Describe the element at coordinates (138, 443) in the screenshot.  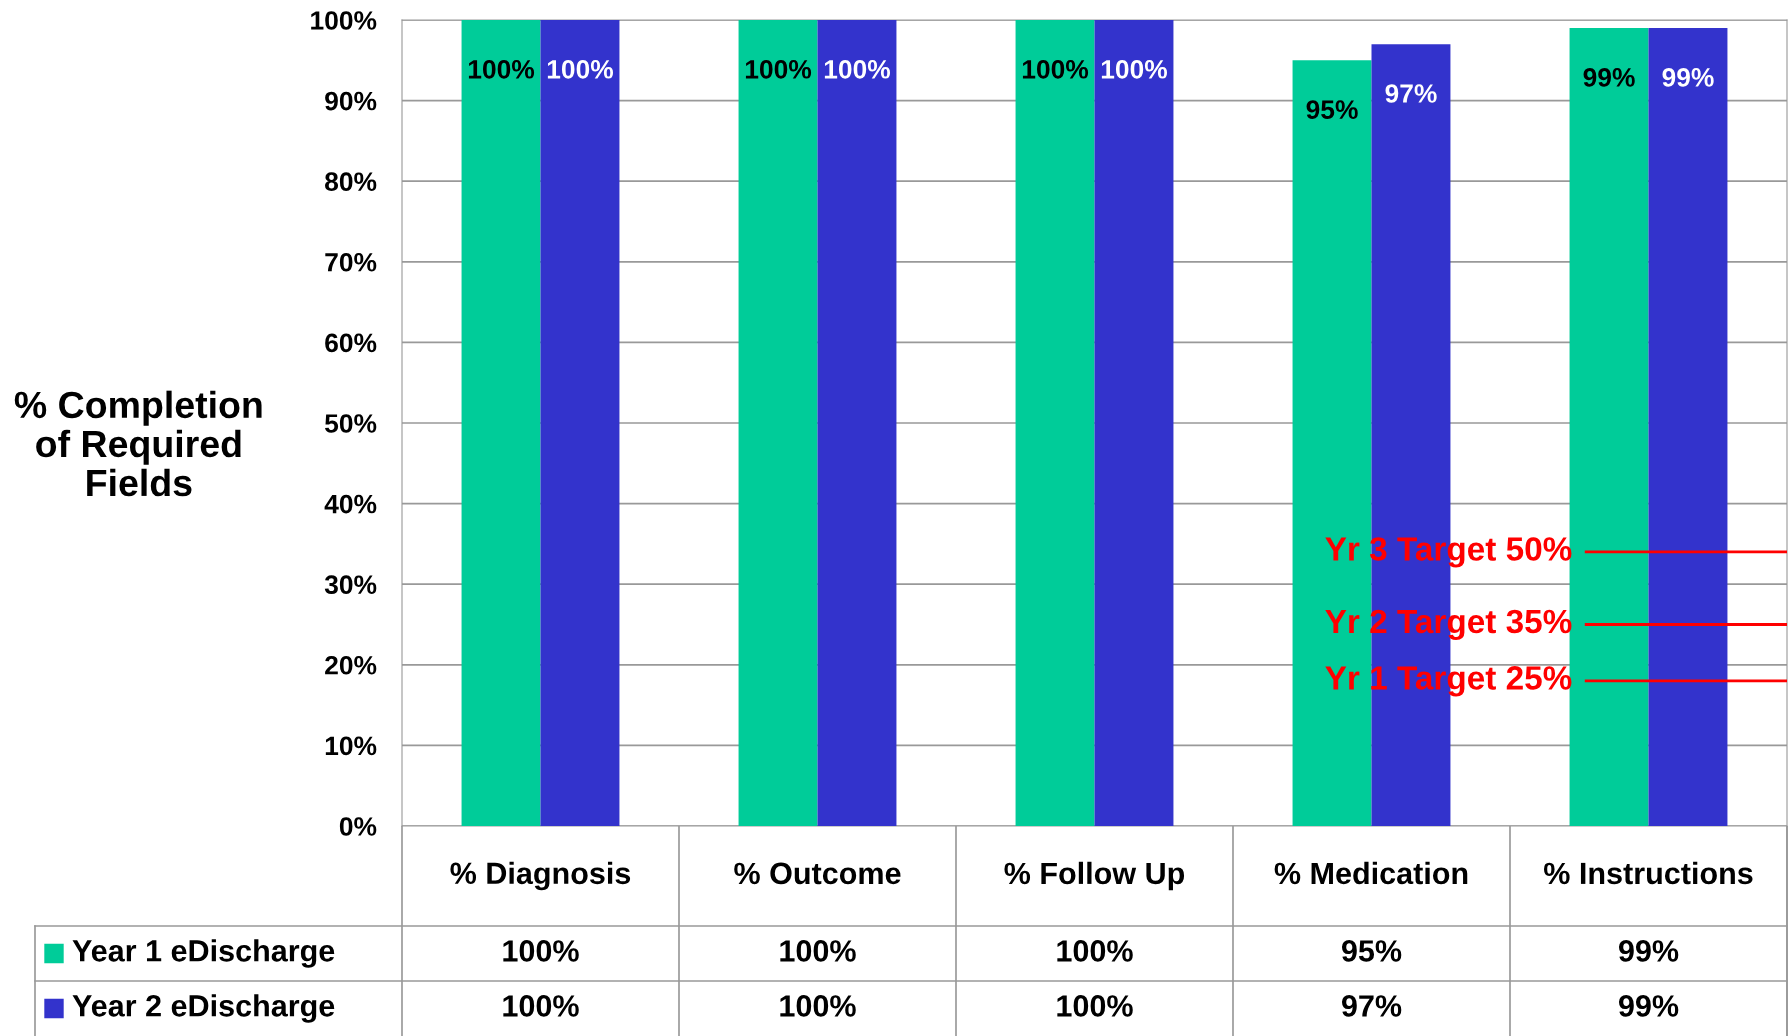
I see `y-axis-title: % Completion of Required Fields` at that location.